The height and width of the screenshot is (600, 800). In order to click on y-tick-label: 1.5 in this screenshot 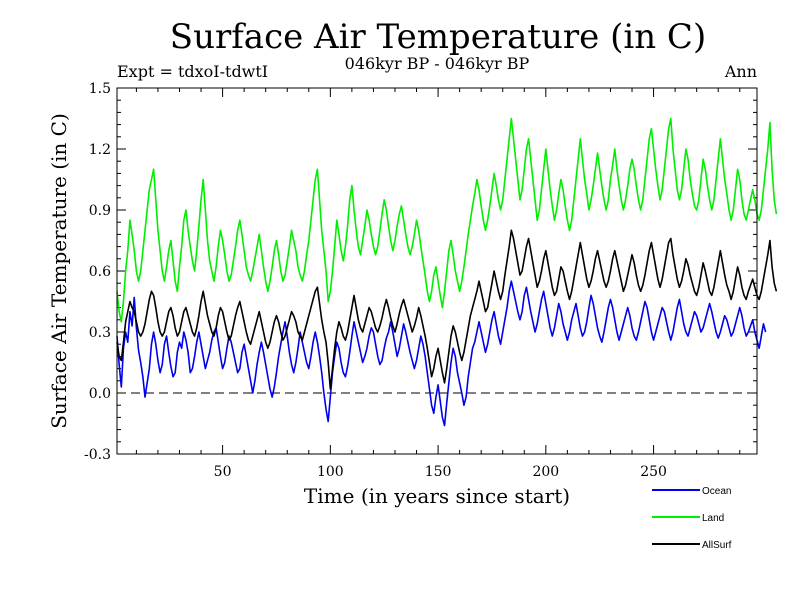, I will do `click(100, 89)`.